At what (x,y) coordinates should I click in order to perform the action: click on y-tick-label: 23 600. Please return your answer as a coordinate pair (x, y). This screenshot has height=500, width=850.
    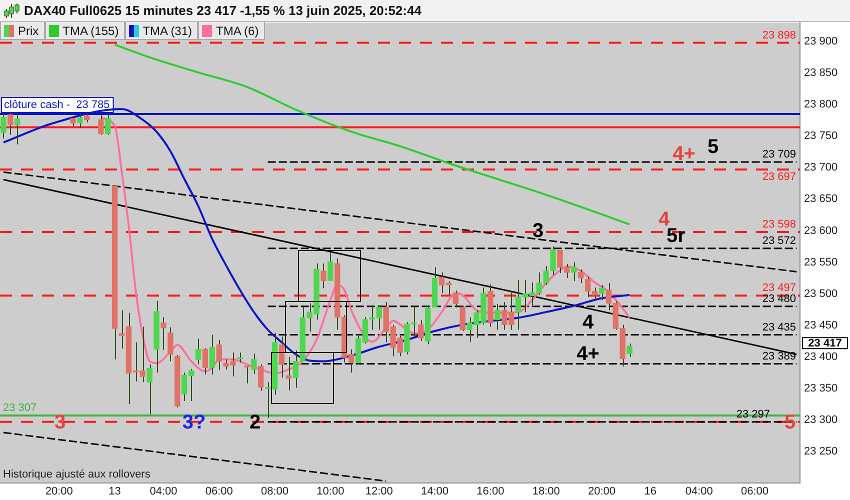
    Looking at the image, I should click on (821, 230).